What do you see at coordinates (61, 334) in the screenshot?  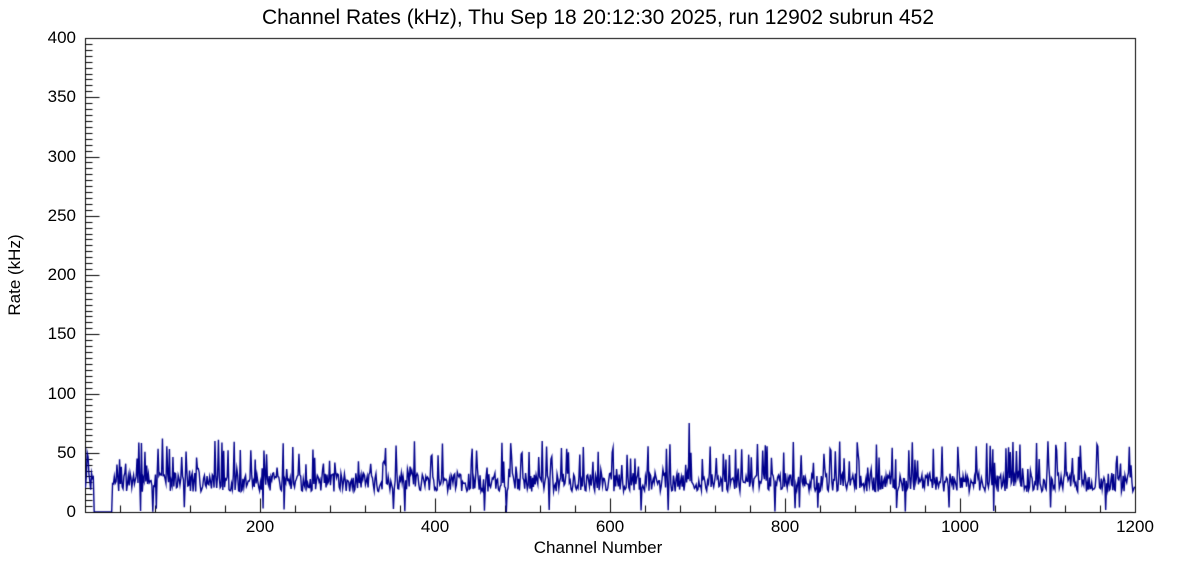 I see `y-tick-label: 150` at bounding box center [61, 334].